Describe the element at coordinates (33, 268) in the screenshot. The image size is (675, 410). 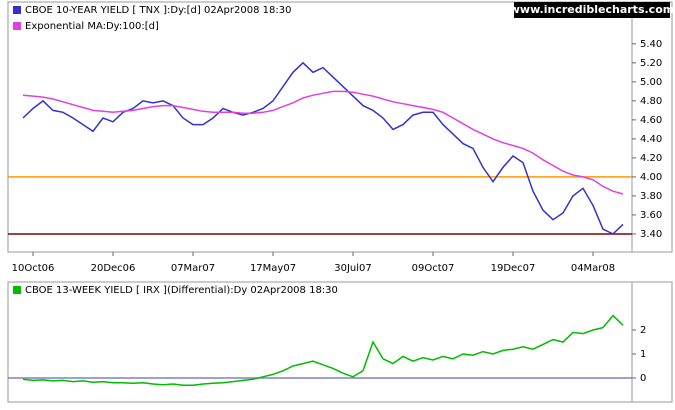
I see `x-tick-label: 10Oct06` at that location.